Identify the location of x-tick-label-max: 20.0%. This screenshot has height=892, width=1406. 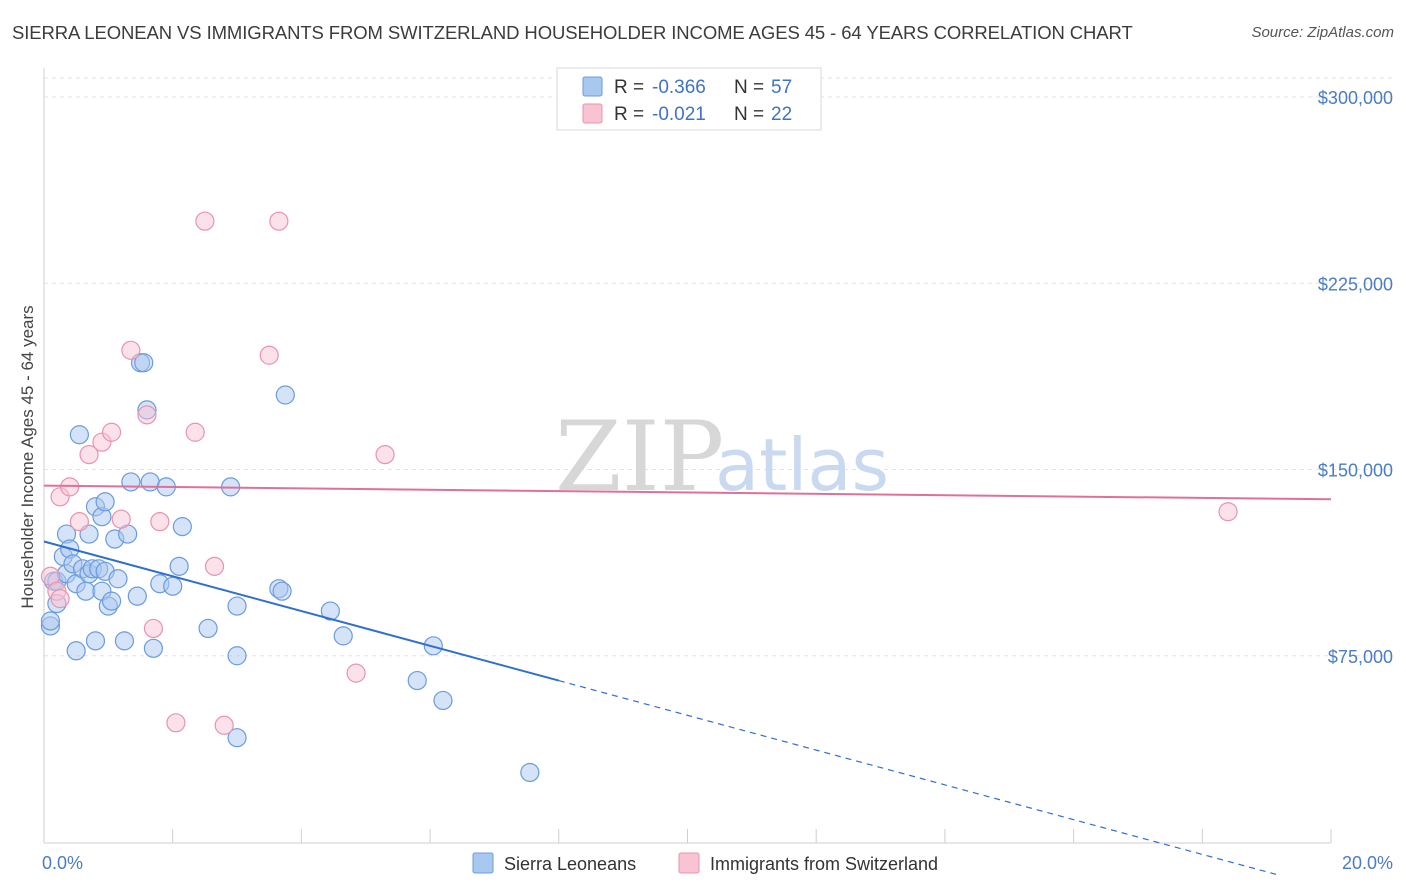
(1367, 863).